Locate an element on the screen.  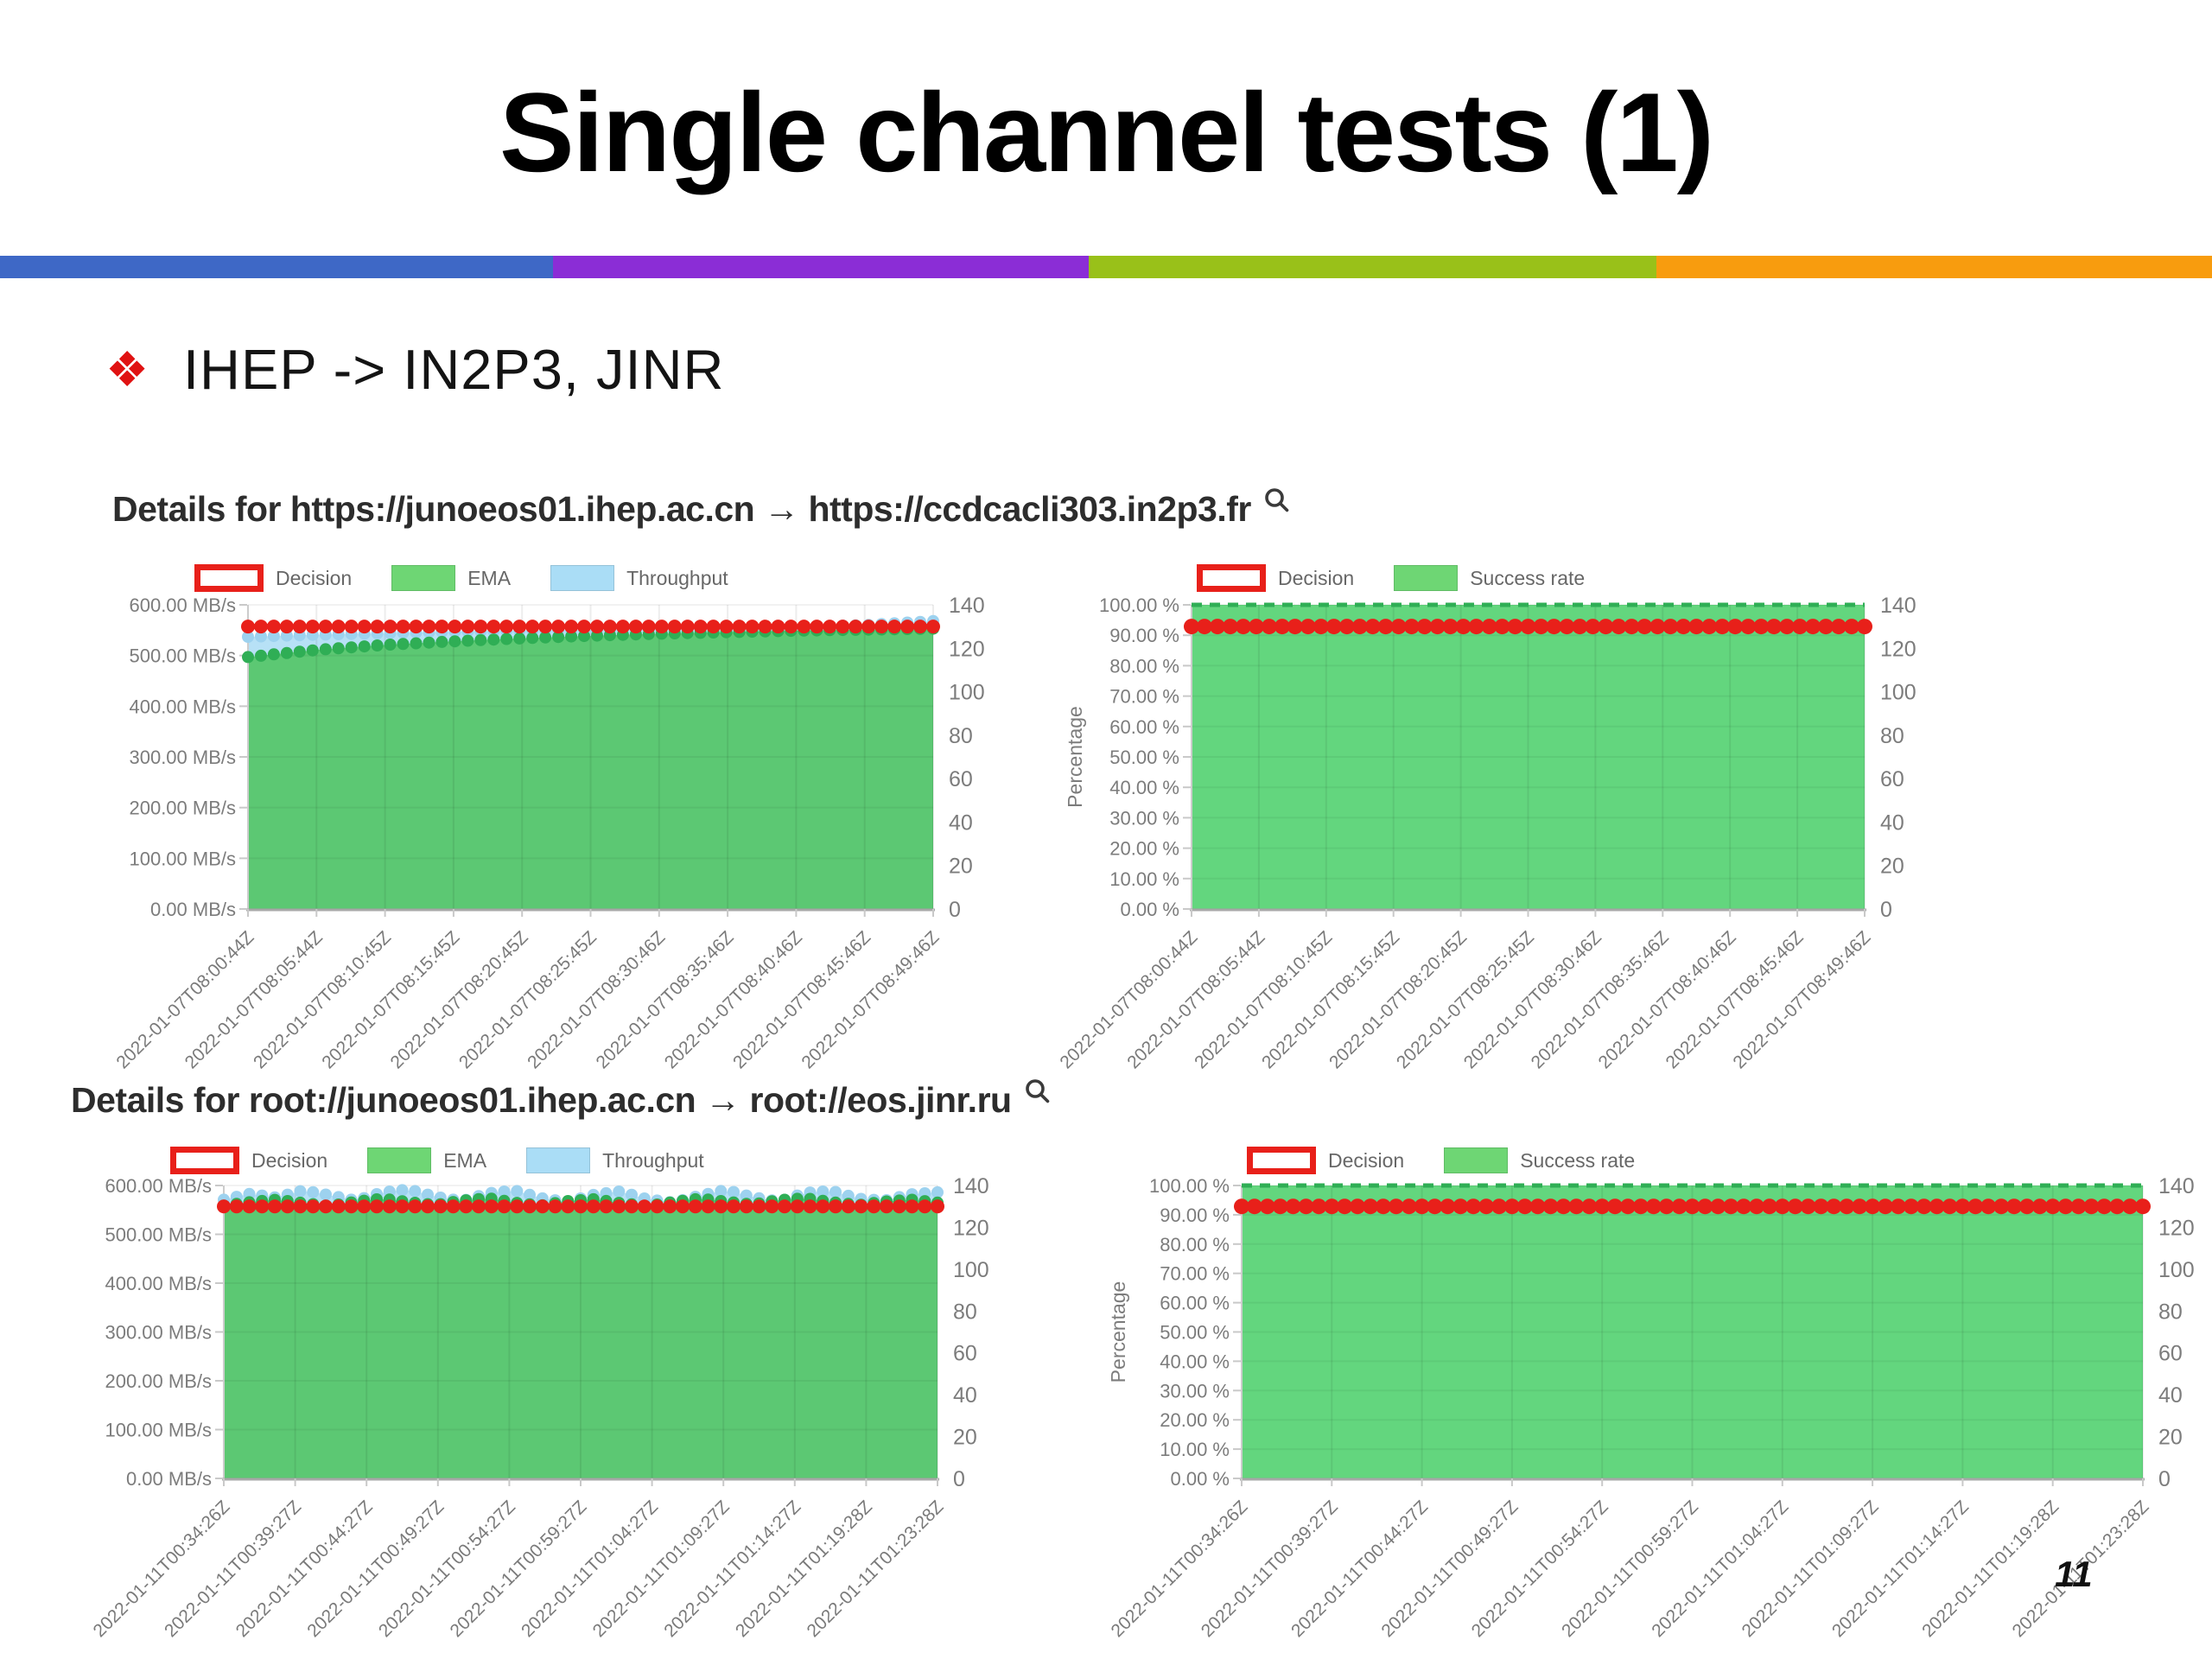
x-axis-tick-label: 2022-01-11T00:59:27Z is located at coordinates (518, 1569).